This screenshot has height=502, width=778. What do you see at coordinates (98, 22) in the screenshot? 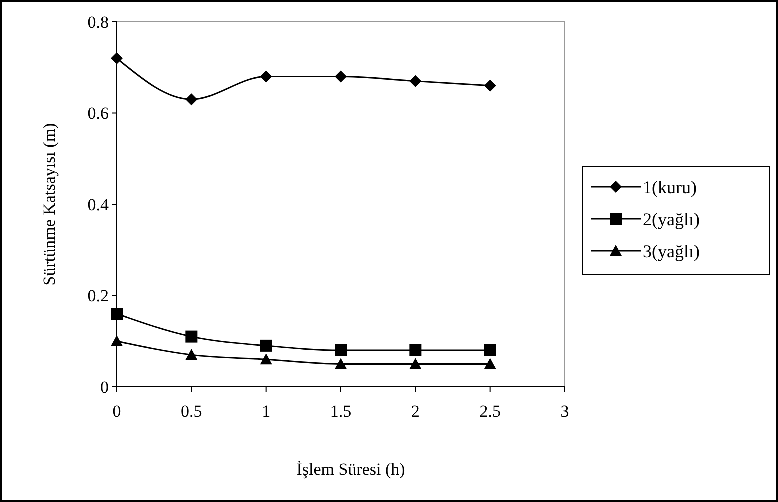
I see `y-tick-label: 0.8` at bounding box center [98, 22].